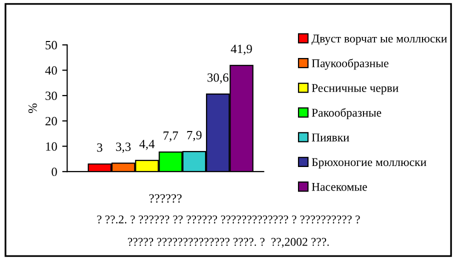  I want to click on legend-label: Двуст ворчат ые моллюски, so click(379, 39).